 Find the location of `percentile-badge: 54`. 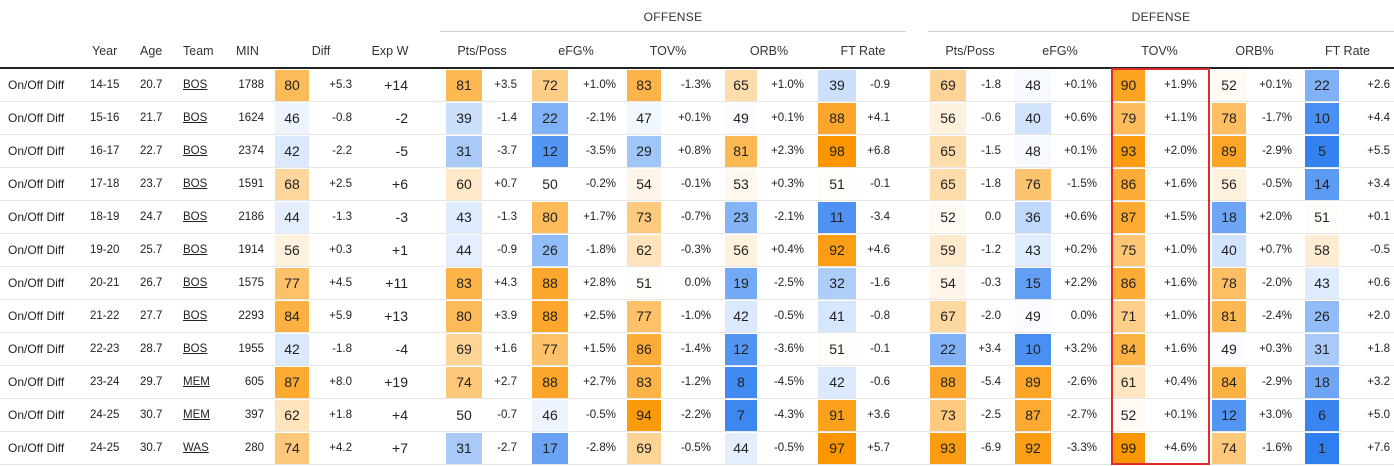

percentile-badge: 54 is located at coordinates (948, 283).